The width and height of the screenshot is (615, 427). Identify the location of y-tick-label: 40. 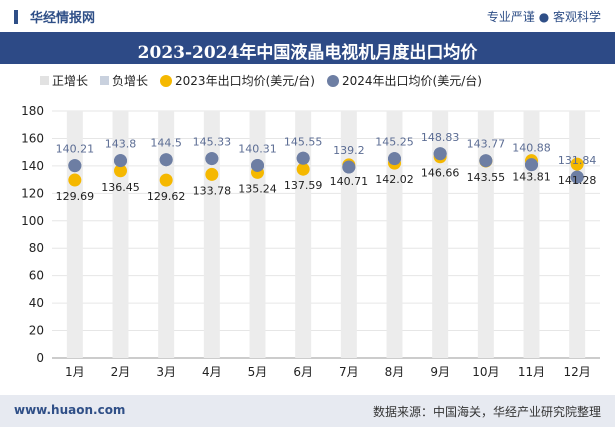
(36, 303).